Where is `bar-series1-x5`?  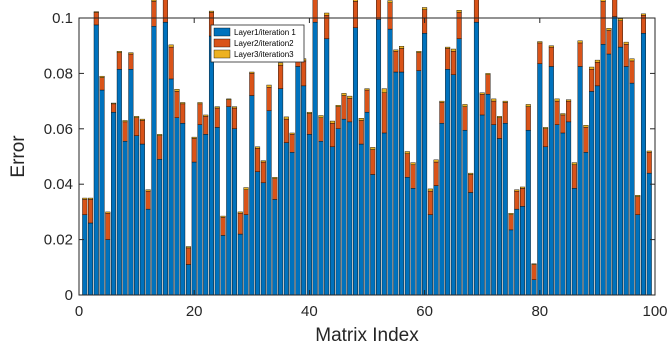
bar-series1-x5 is located at coordinates (108, 267).